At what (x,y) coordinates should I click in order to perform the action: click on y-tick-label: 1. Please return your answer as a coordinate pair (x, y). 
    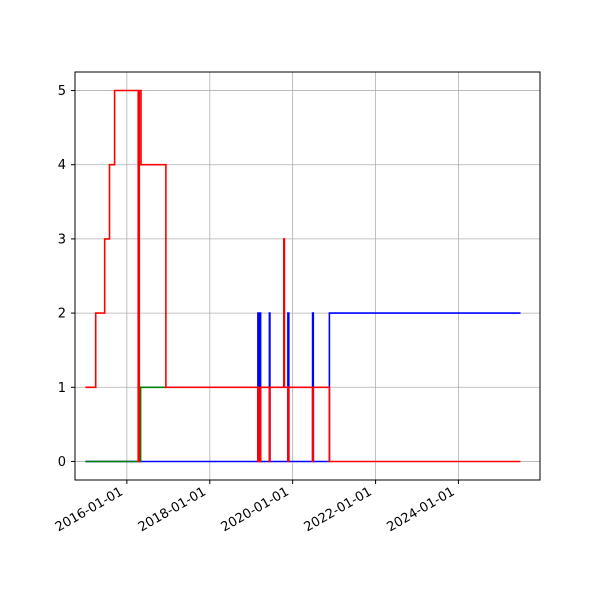
    Looking at the image, I should click on (62, 388).